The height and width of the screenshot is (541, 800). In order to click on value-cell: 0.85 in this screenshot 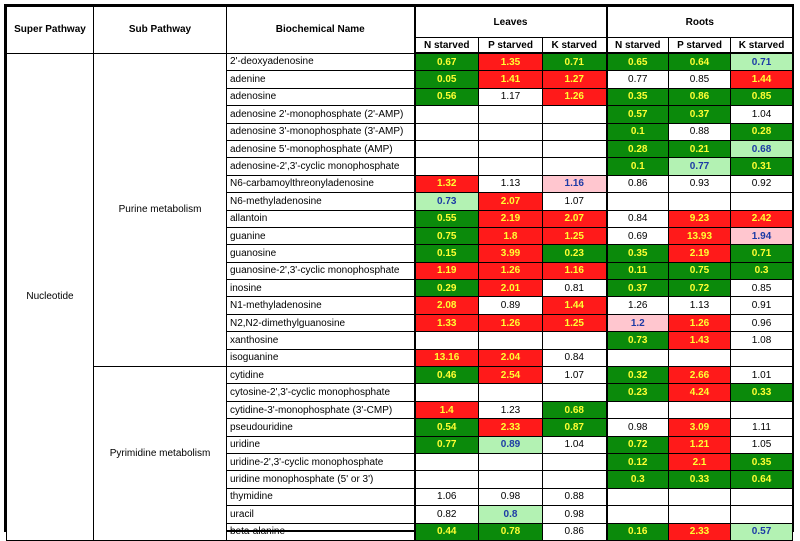, I will do `click(762, 288)`.